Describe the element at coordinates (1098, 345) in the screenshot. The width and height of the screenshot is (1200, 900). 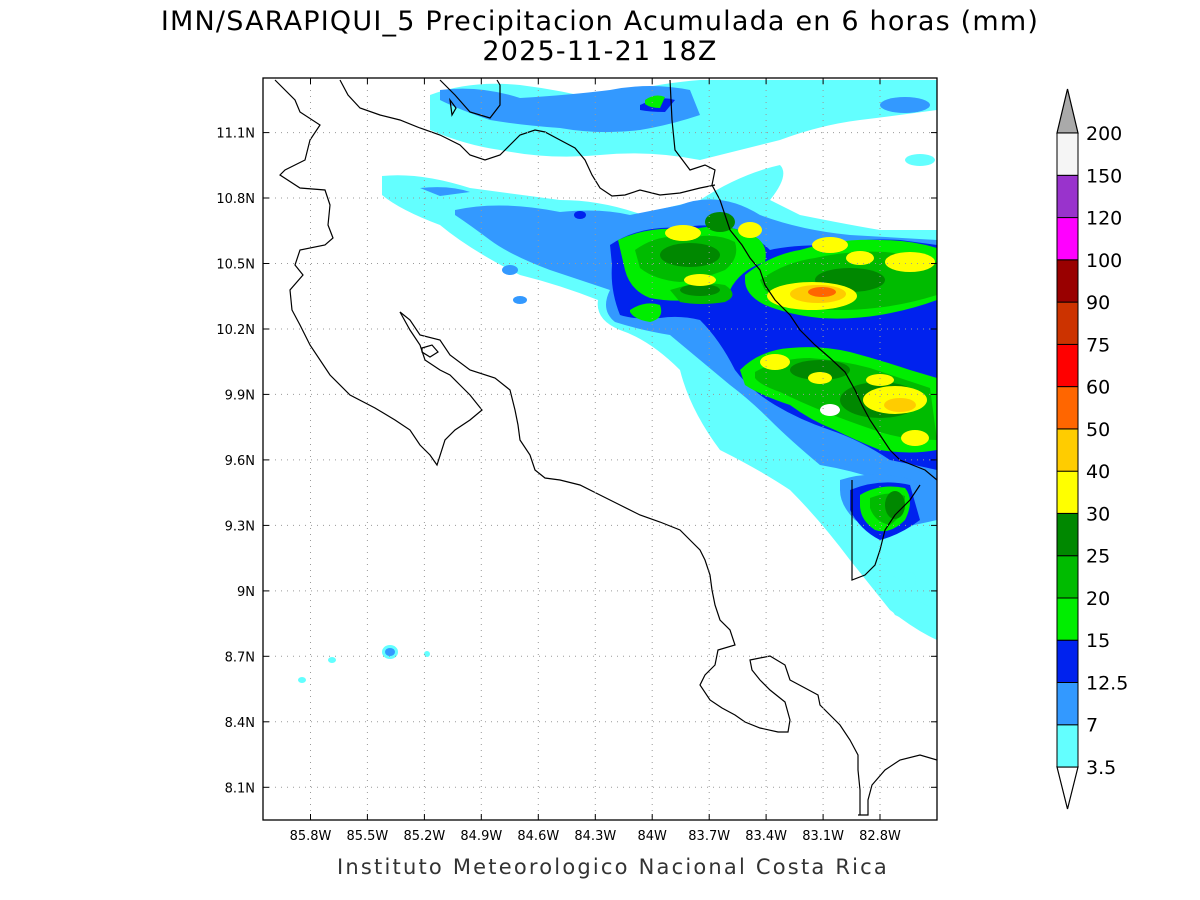
I see `colorbar-label: 75` at that location.